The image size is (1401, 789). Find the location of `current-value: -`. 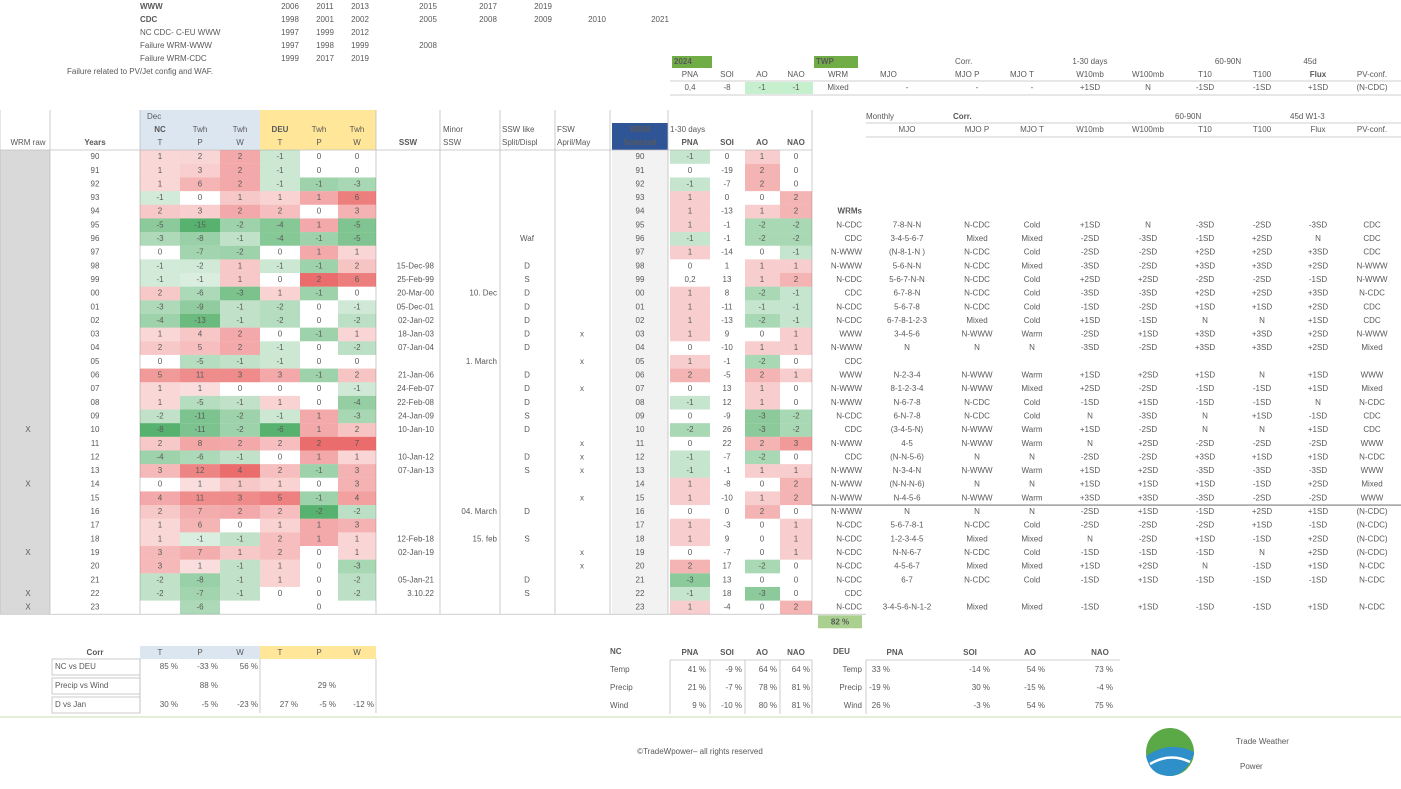

current-value: - is located at coordinates (907, 87).